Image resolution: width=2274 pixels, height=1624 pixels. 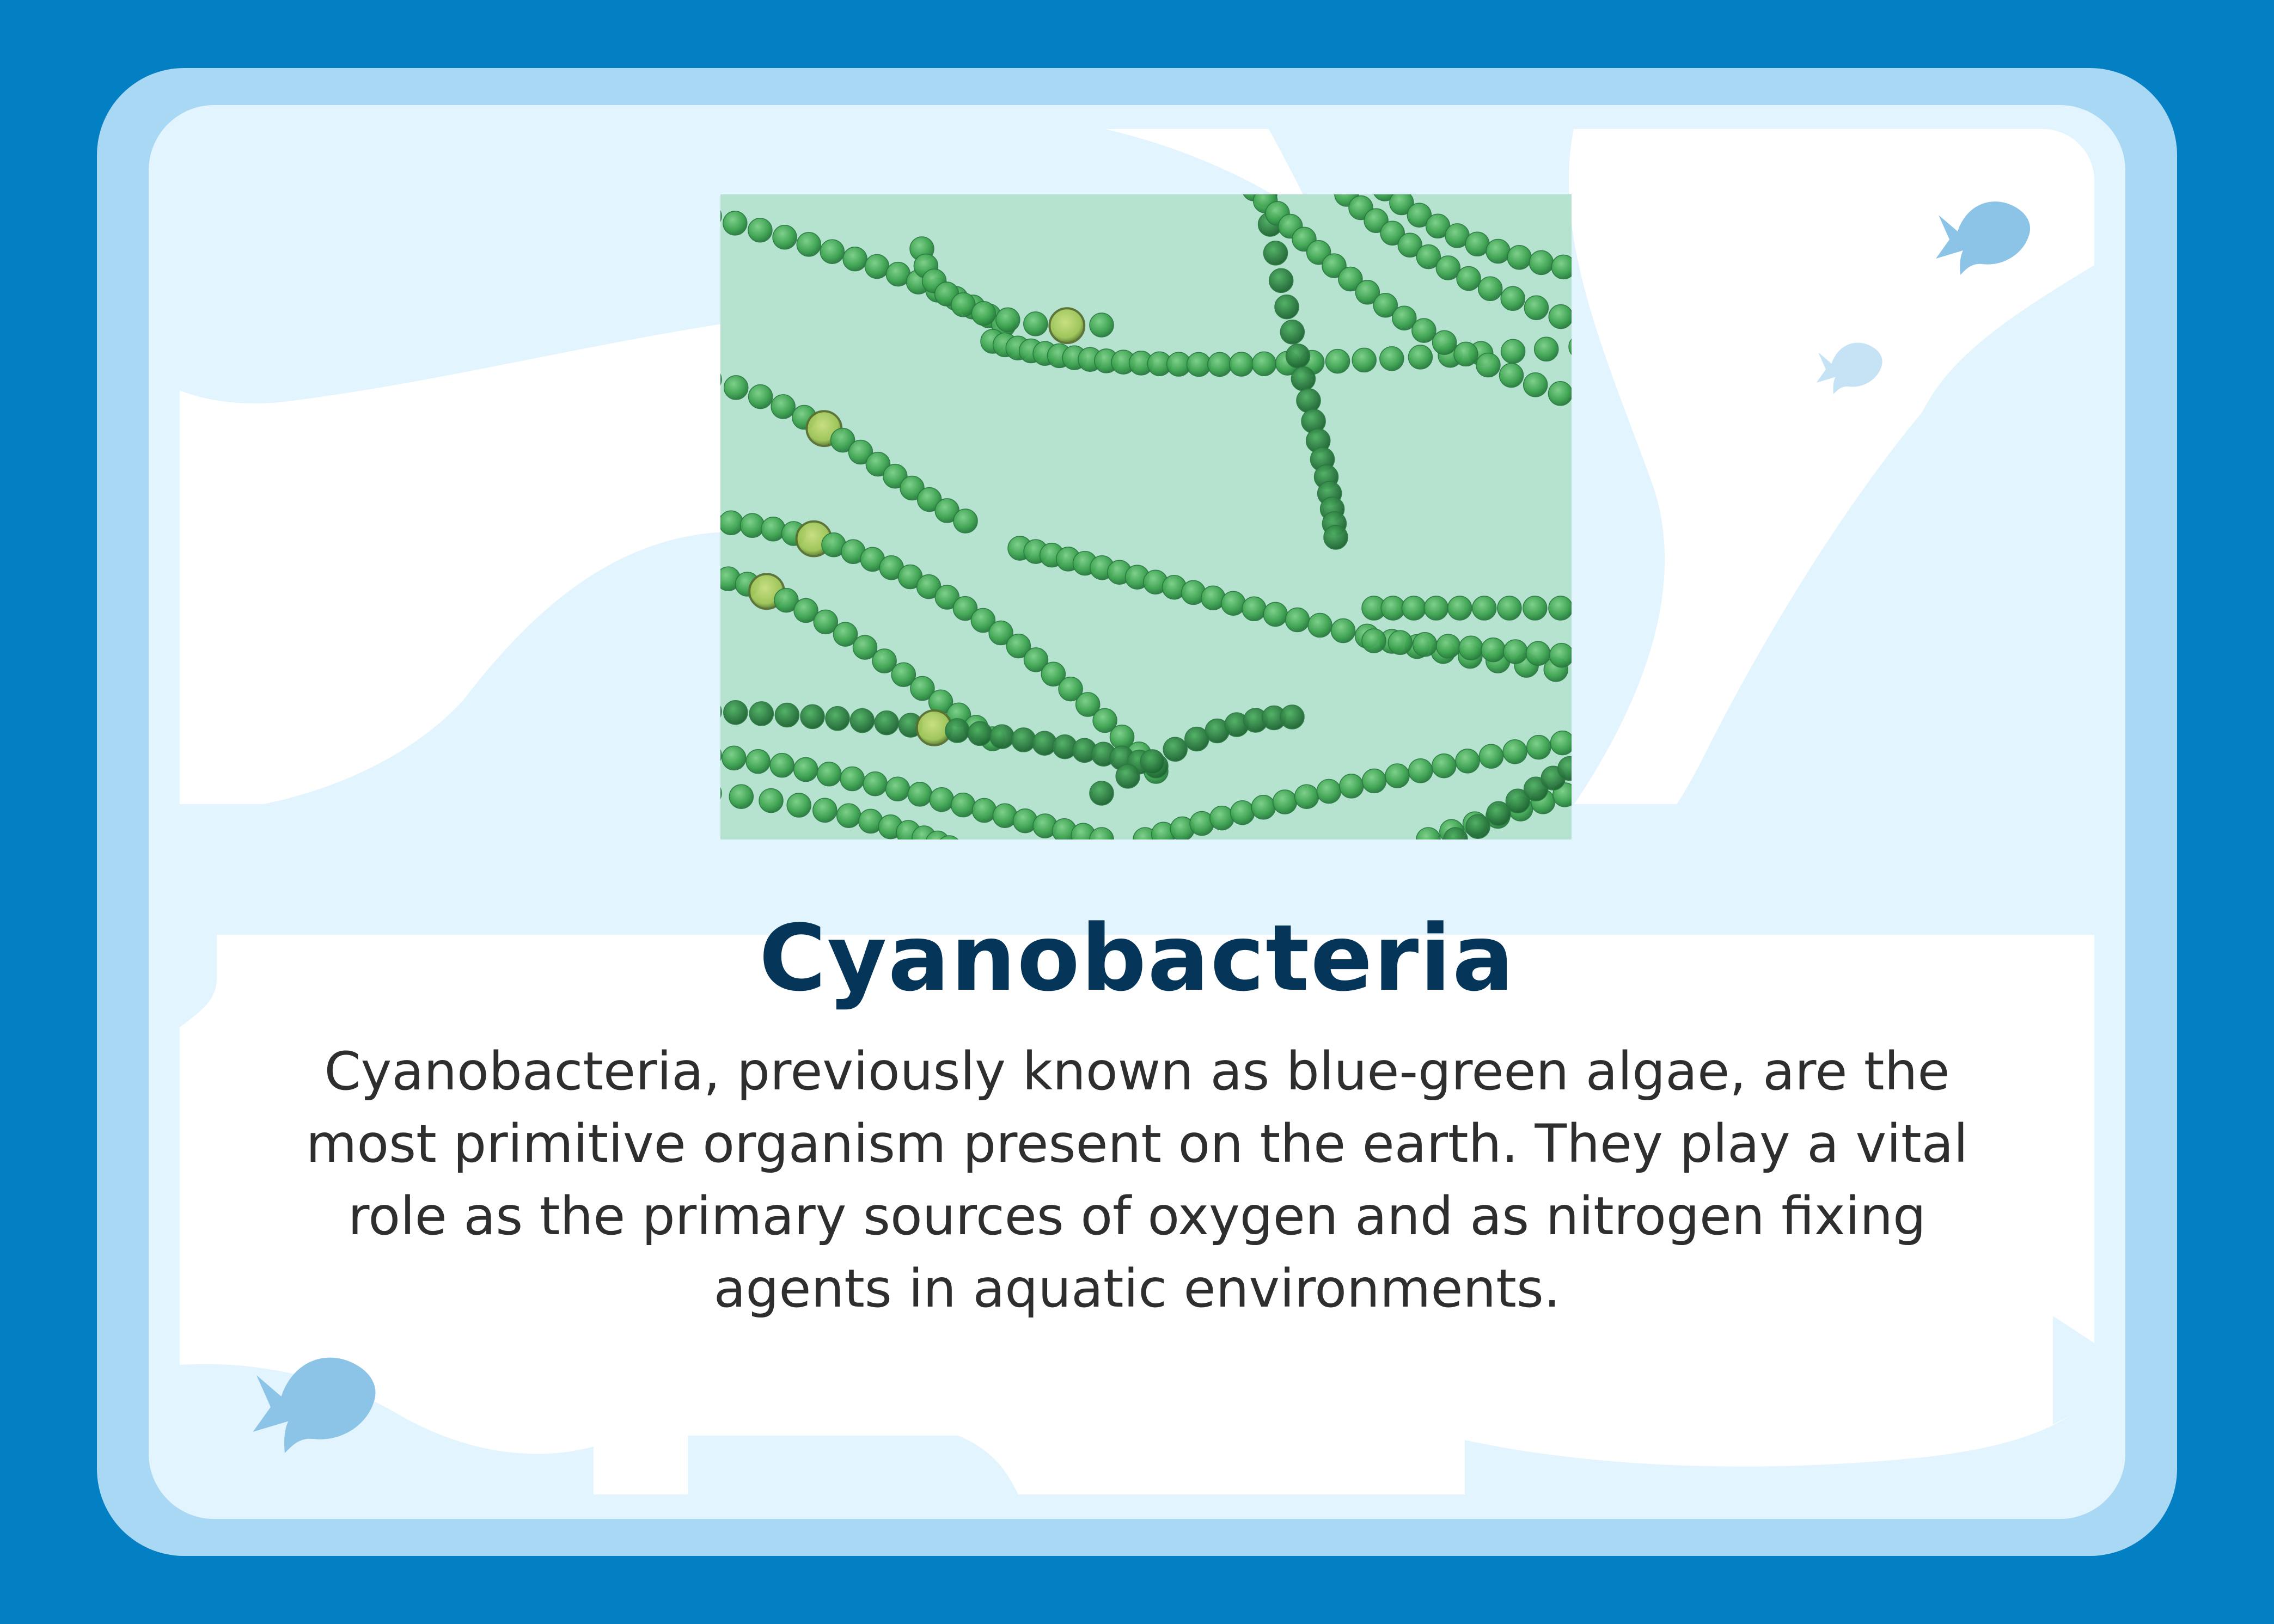 I want to click on cyanobacteria-photo, so click(x=1146, y=516).